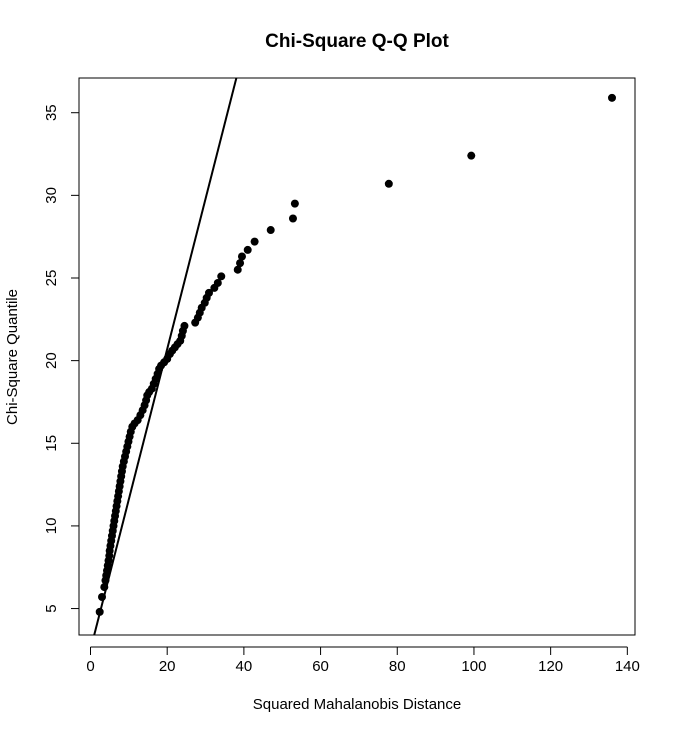  Describe the element at coordinates (12, 357) in the screenshot. I see `y-axis-label: Chi-Square Quantile` at that location.